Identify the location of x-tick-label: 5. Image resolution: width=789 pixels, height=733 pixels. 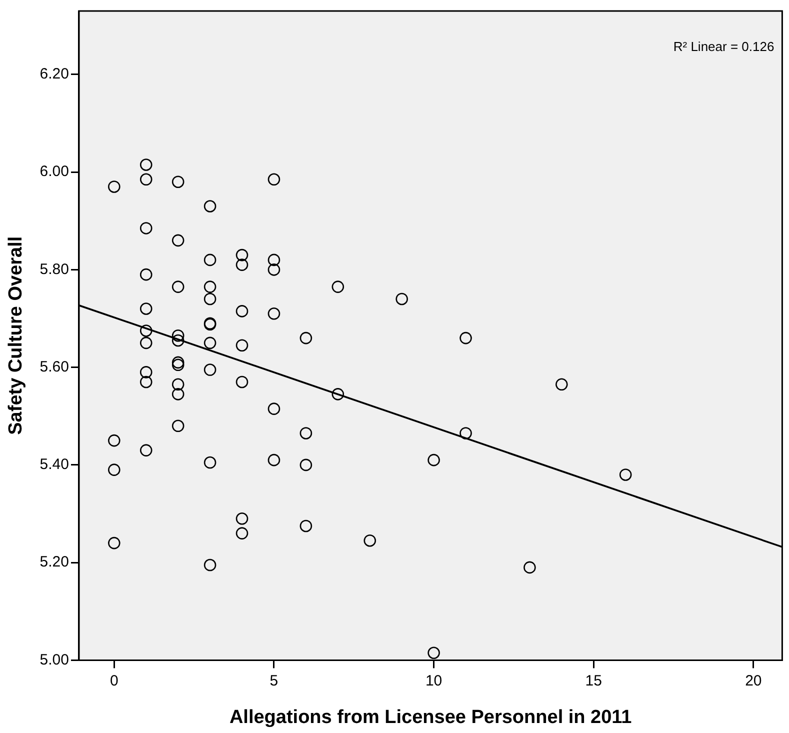
(274, 681).